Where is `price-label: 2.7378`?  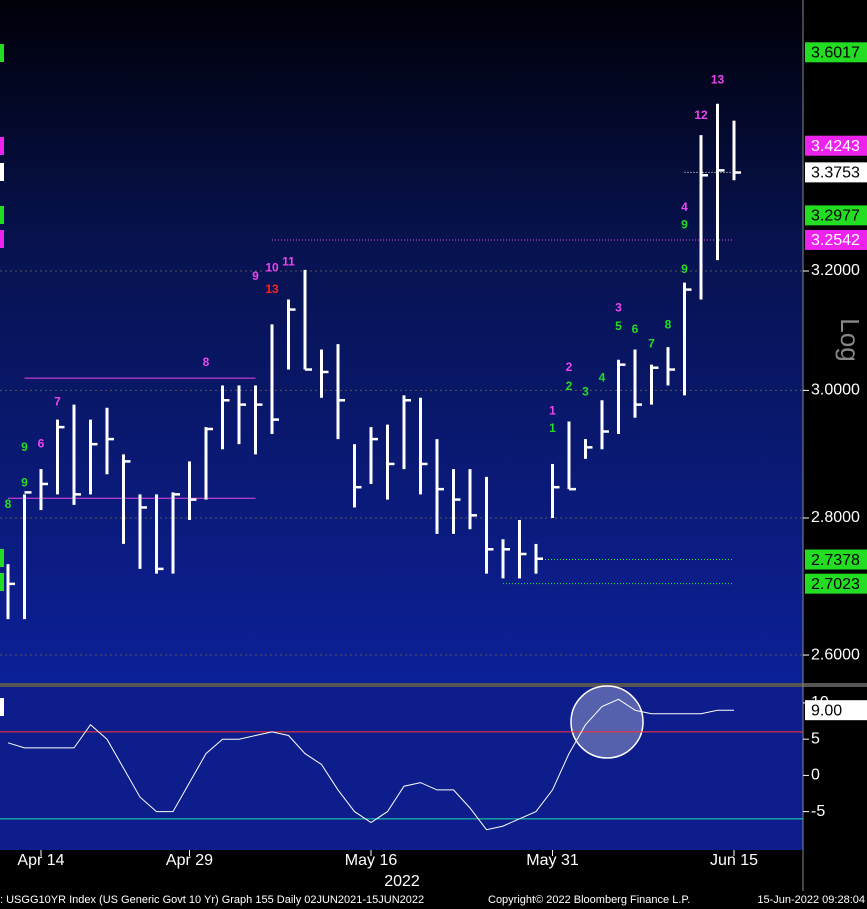 price-label: 2.7378 is located at coordinates (835, 560).